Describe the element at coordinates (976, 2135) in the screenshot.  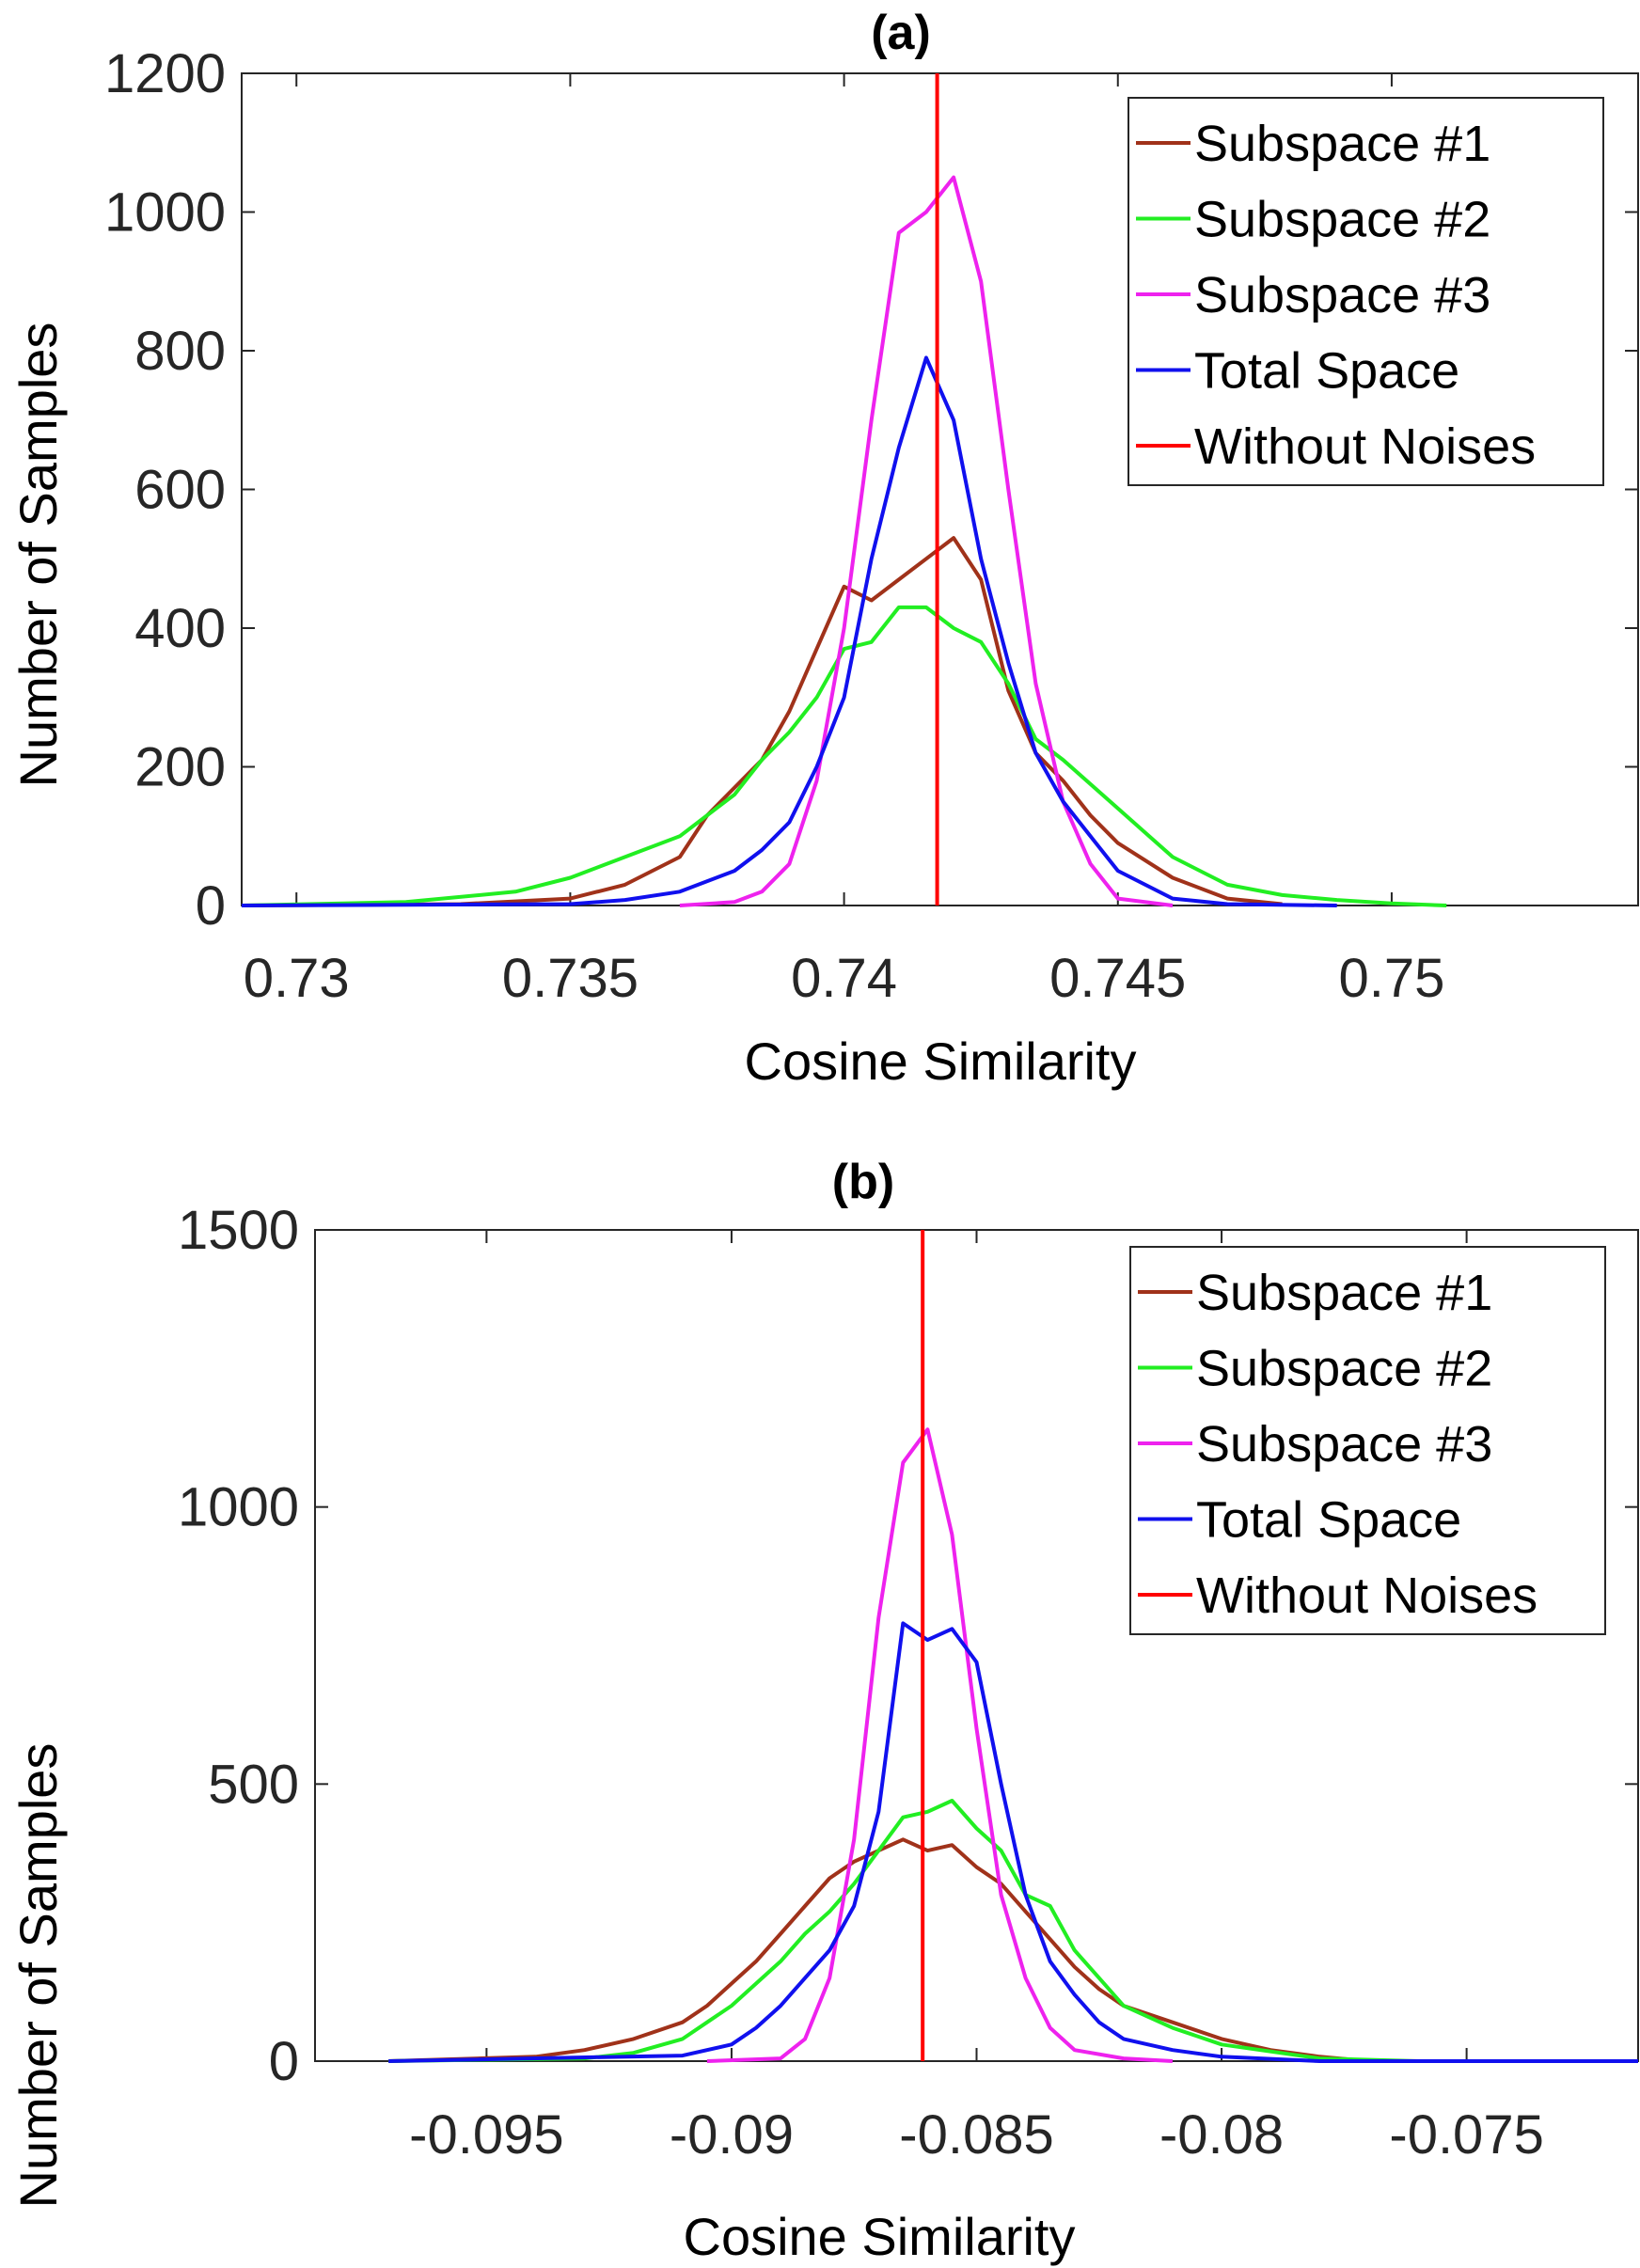
I see `x-tick-label: -0.085` at that location.